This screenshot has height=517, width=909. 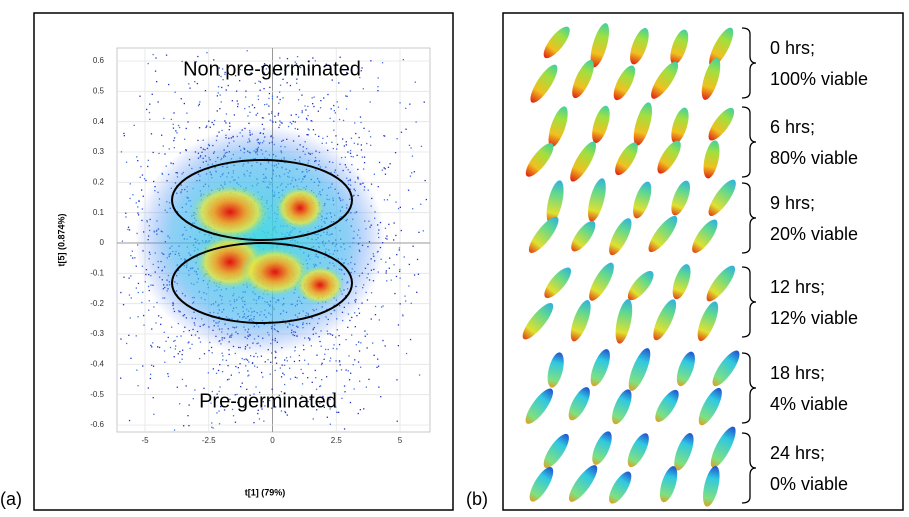 I want to click on density-hotspot, so click(x=300, y=208).